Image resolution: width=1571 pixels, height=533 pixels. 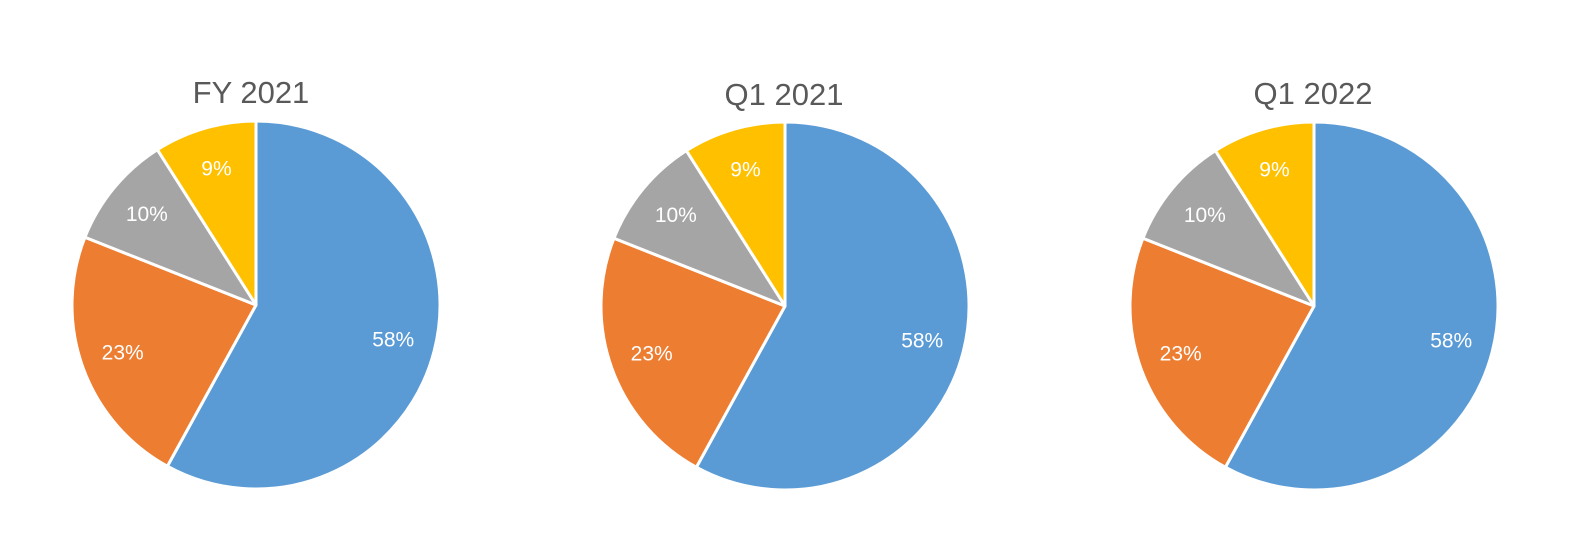 What do you see at coordinates (1313, 93) in the screenshot?
I see `chart-title: Q1 2022` at bounding box center [1313, 93].